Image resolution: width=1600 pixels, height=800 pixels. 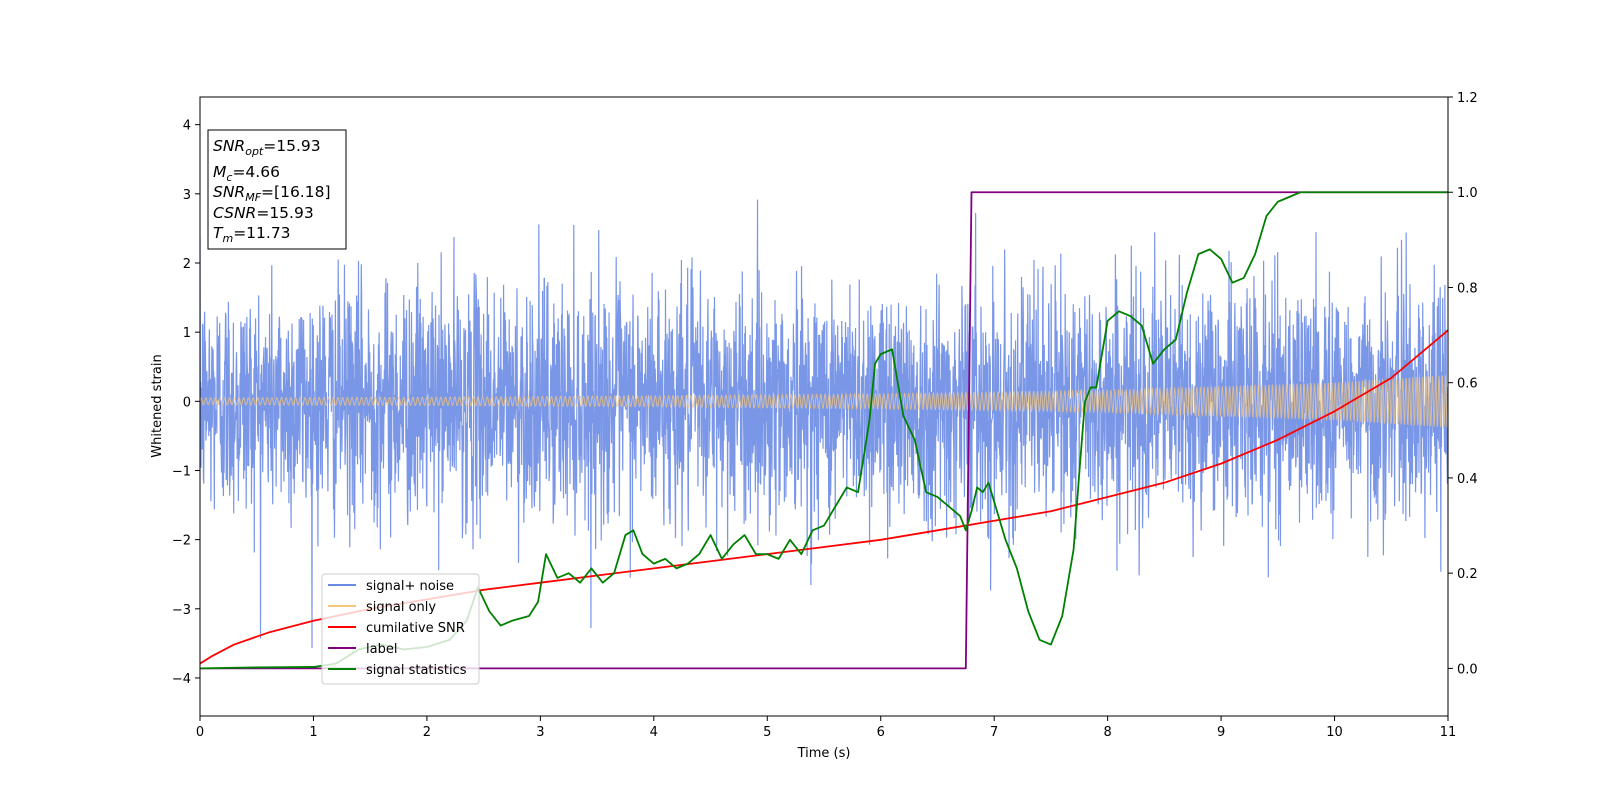 I want to click on legend-label: cumilative SNR, so click(x=415, y=628).